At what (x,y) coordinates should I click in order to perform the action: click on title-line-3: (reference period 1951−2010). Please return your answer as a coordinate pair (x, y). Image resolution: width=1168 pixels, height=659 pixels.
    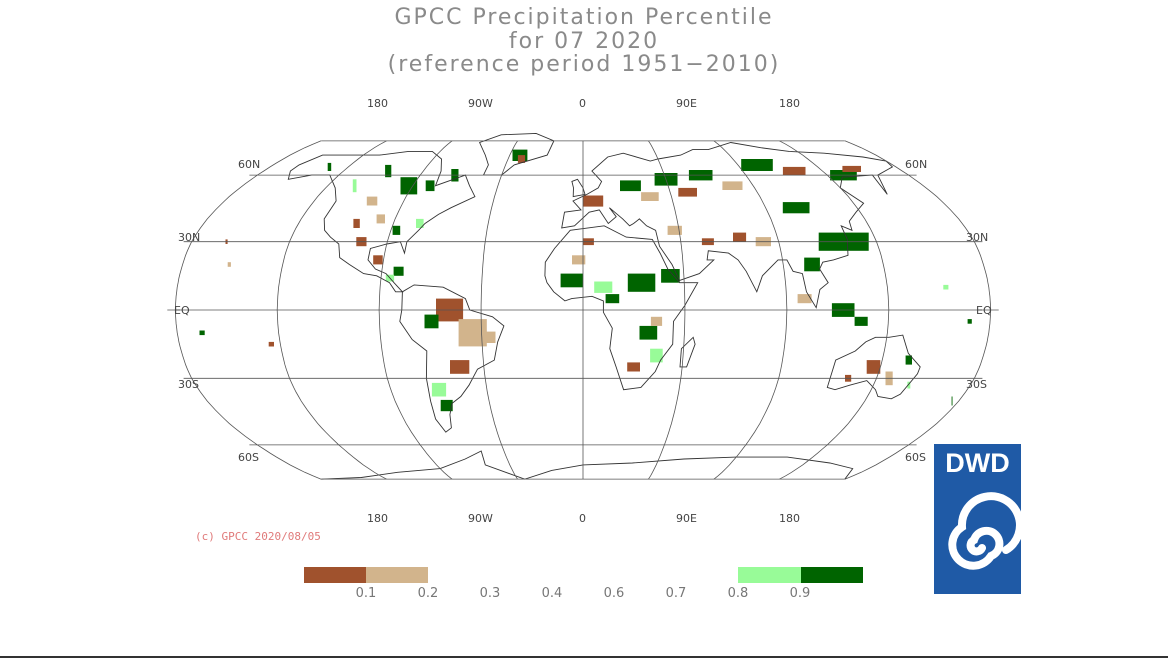
    Looking at the image, I should click on (584, 64).